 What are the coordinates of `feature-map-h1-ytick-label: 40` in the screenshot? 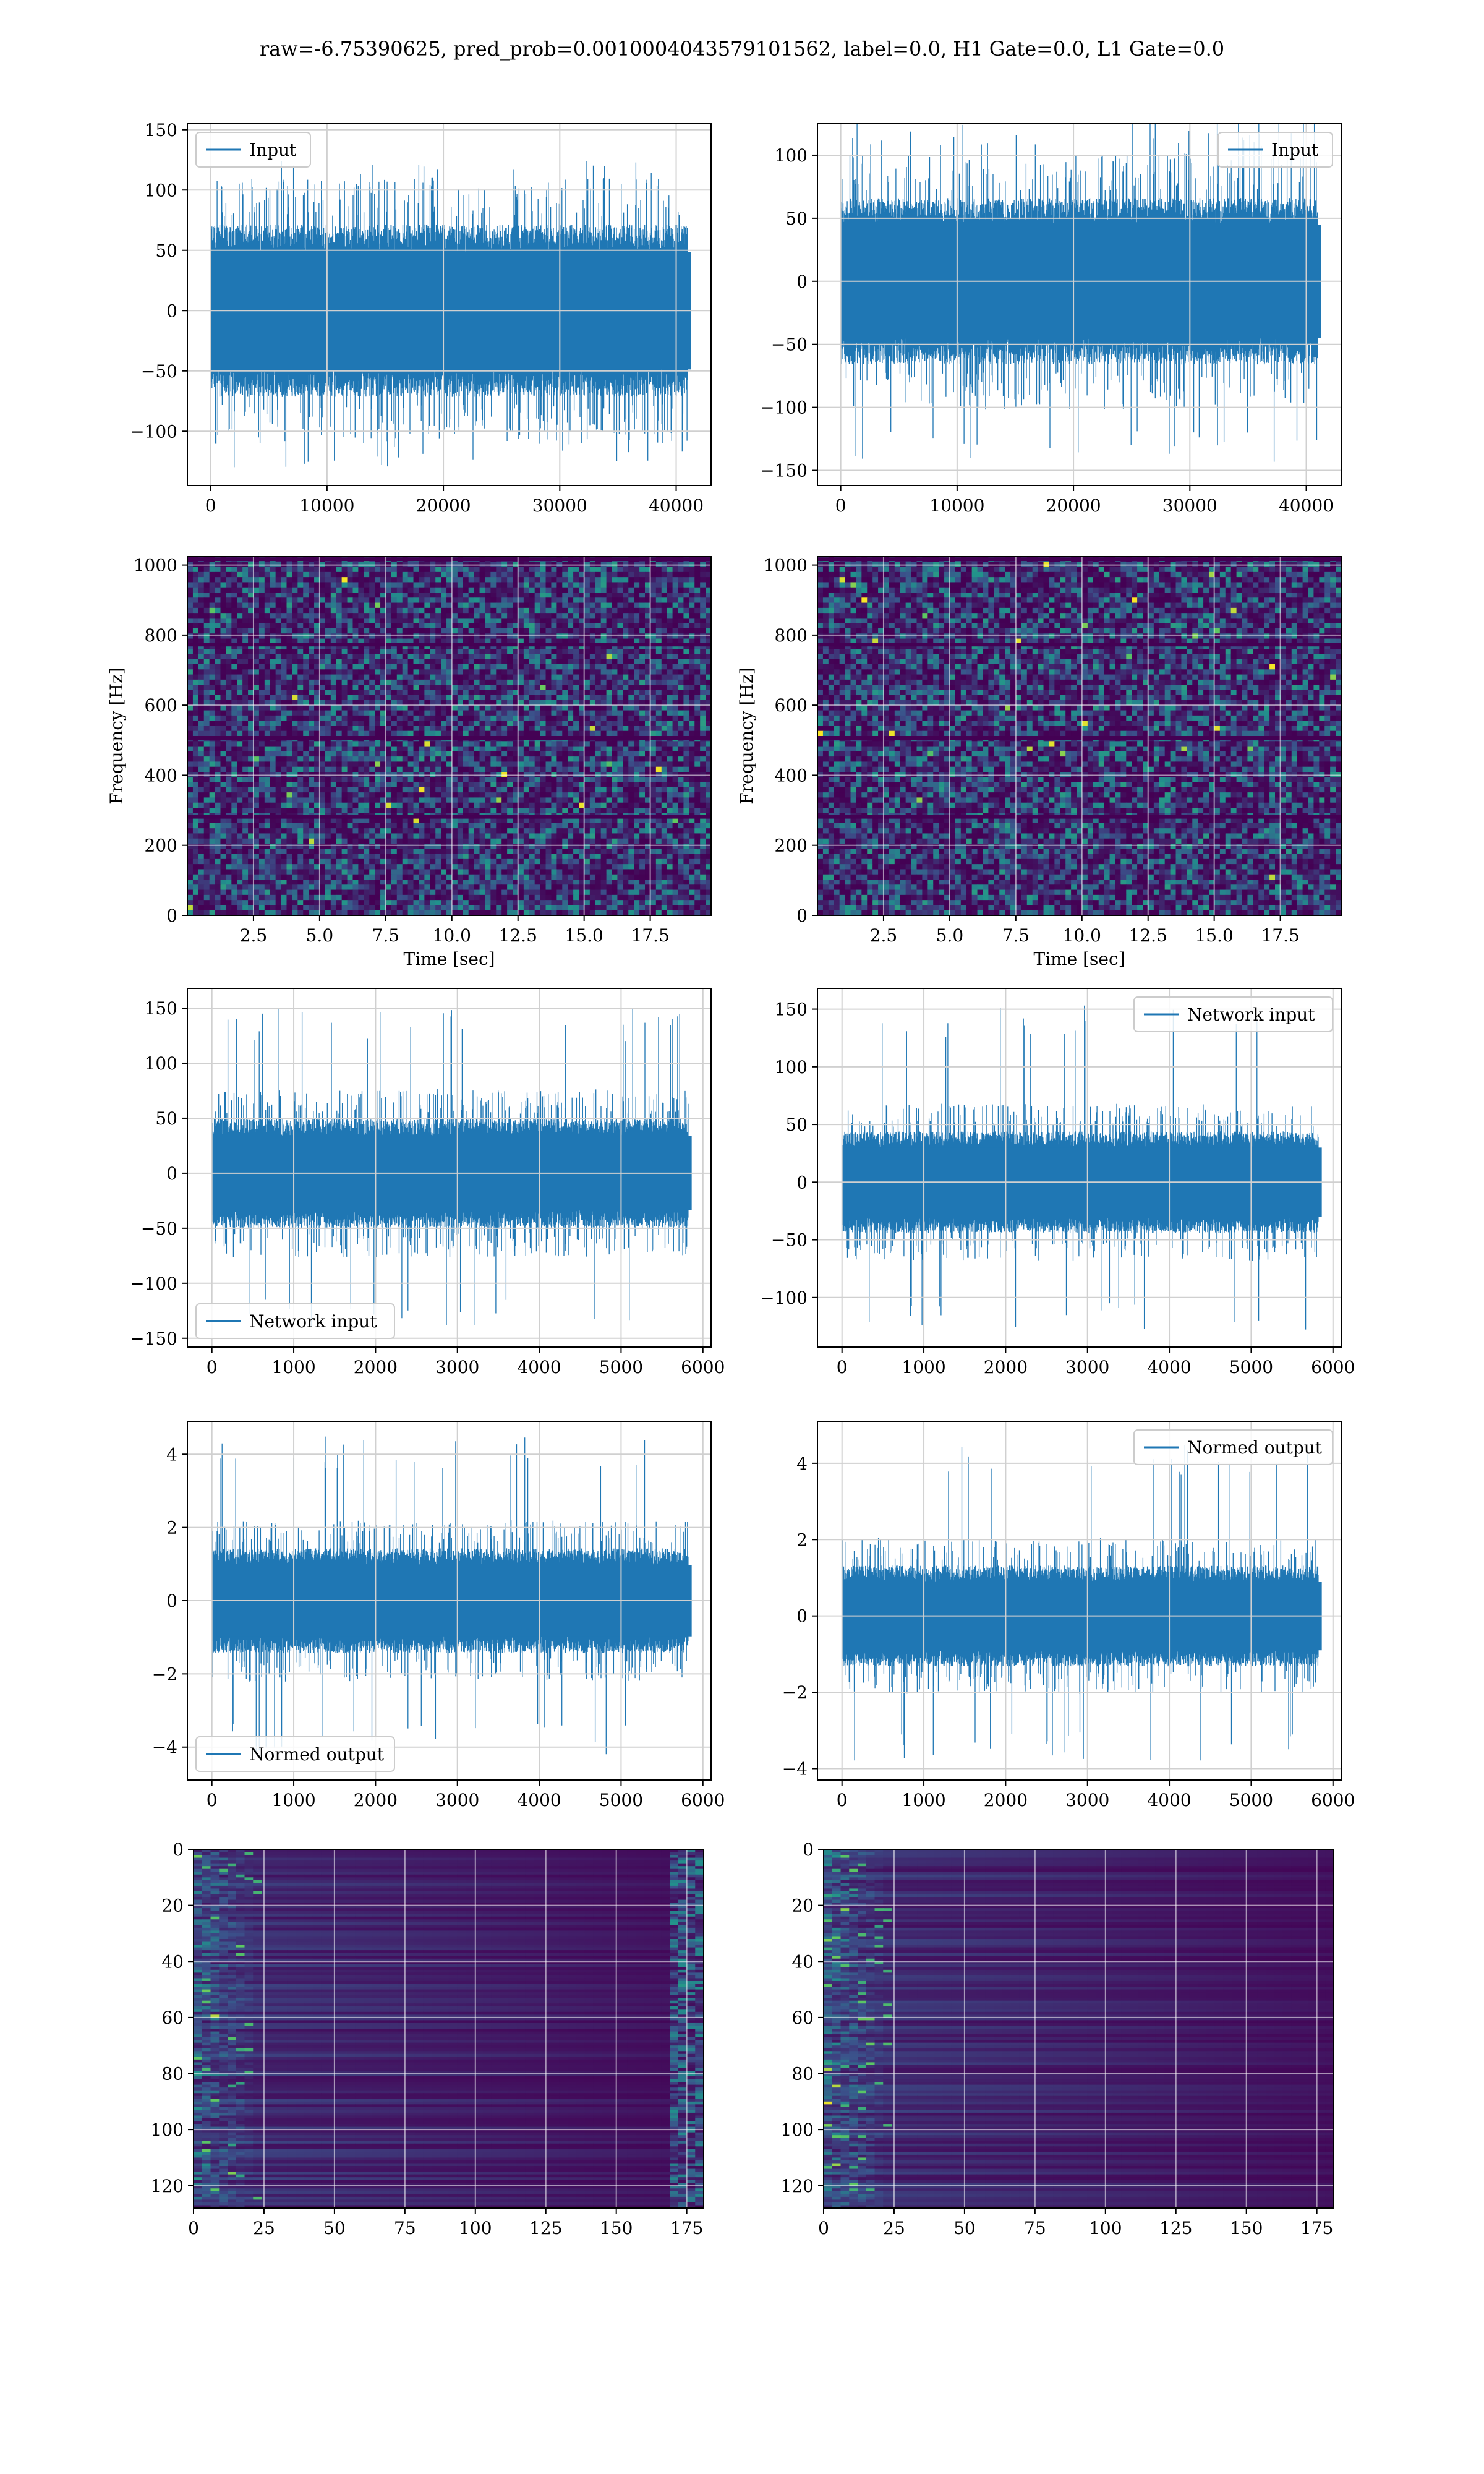 It's located at (172, 1961).